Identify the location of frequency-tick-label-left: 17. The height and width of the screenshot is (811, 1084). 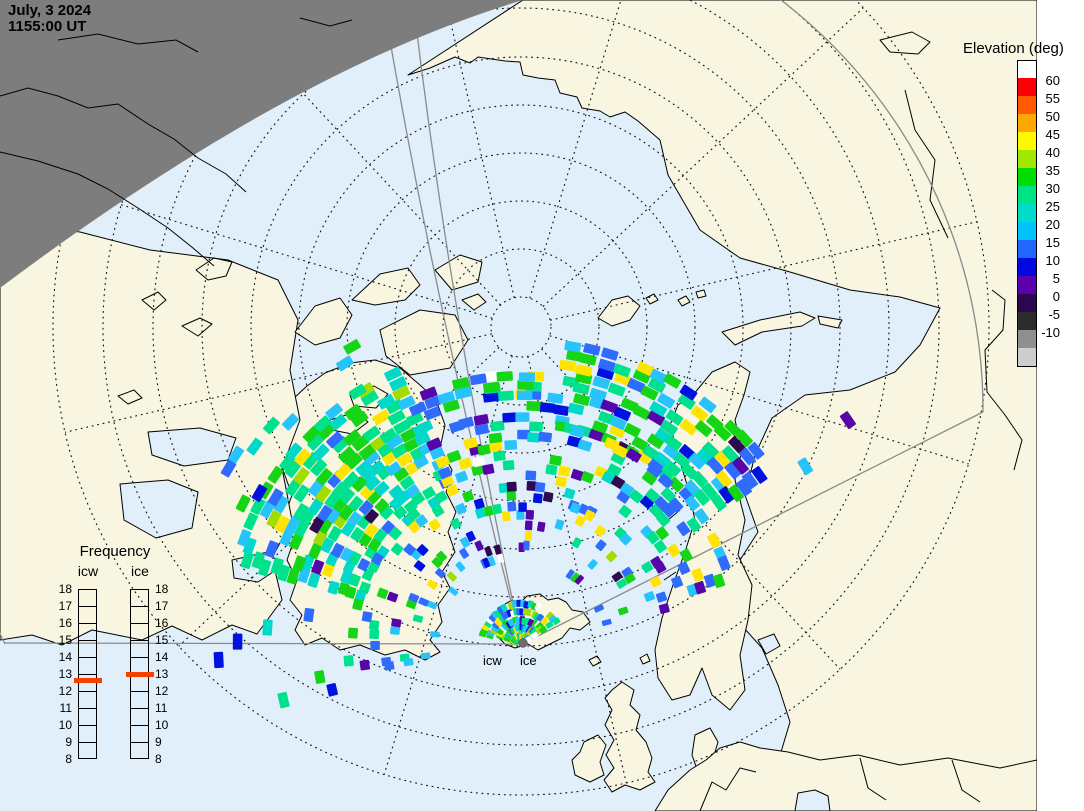
(65, 606).